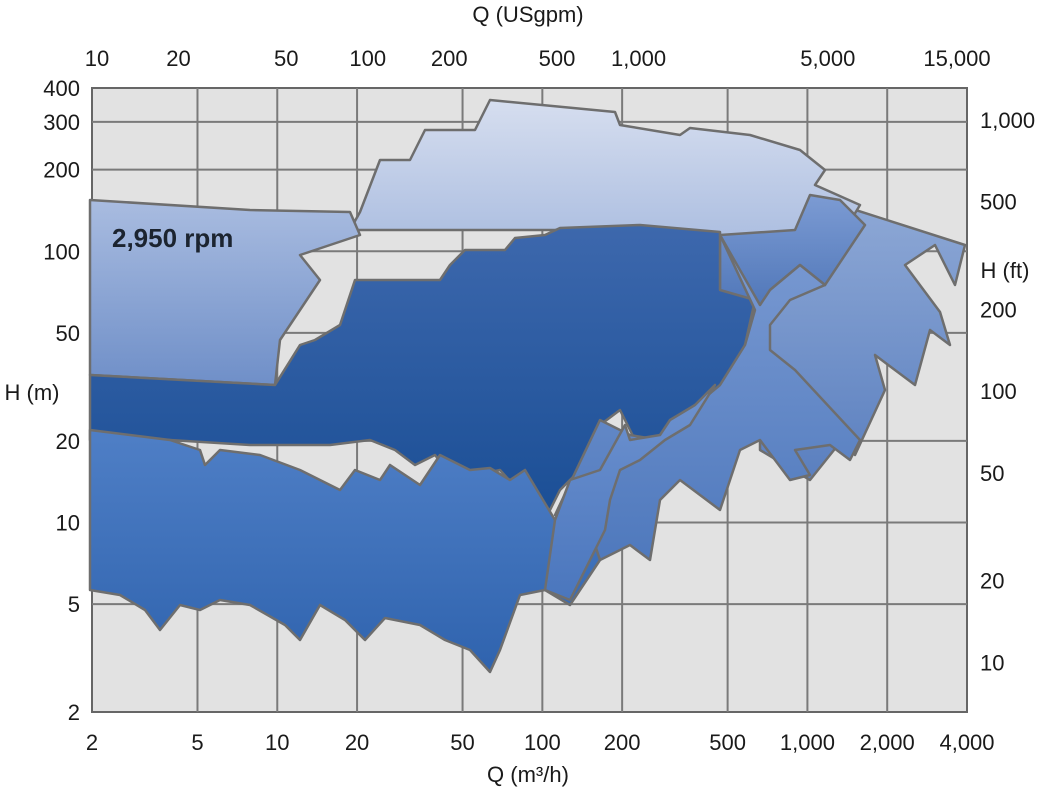 The height and width of the screenshot is (793, 1056). I want to click on bottom-tick-label: 50, so click(462, 742).